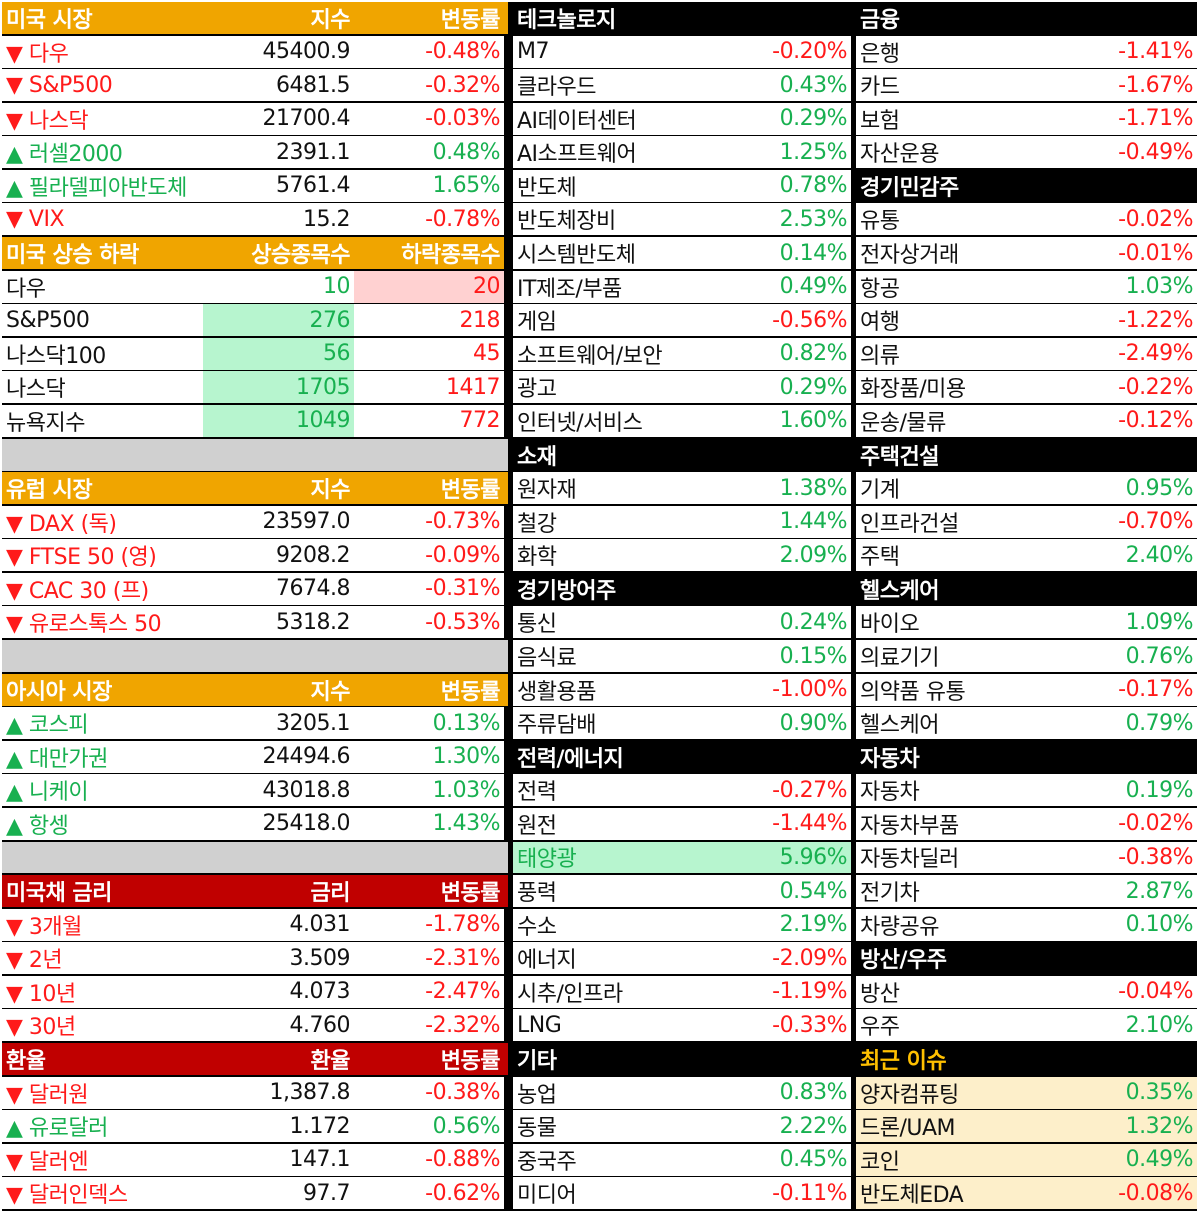  I want to click on index-row: ▲ 니케이 43018.8 1.03%, so click(255, 790).